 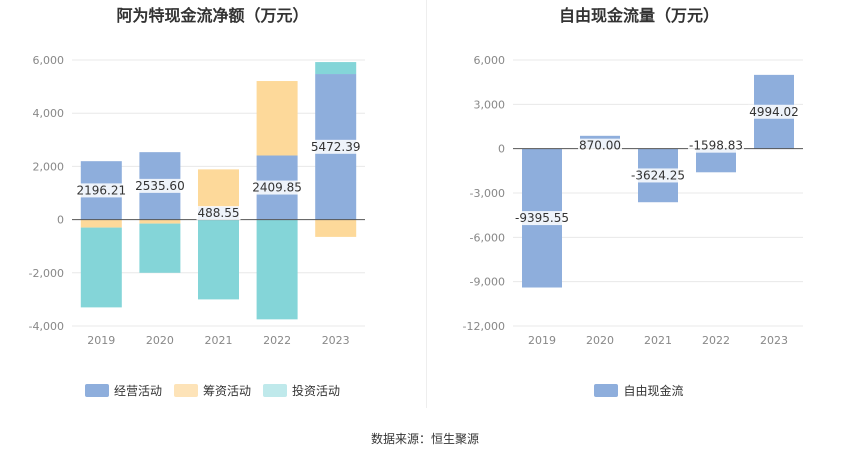 I want to click on legend-item-investing: 投资活动, so click(x=301, y=390).